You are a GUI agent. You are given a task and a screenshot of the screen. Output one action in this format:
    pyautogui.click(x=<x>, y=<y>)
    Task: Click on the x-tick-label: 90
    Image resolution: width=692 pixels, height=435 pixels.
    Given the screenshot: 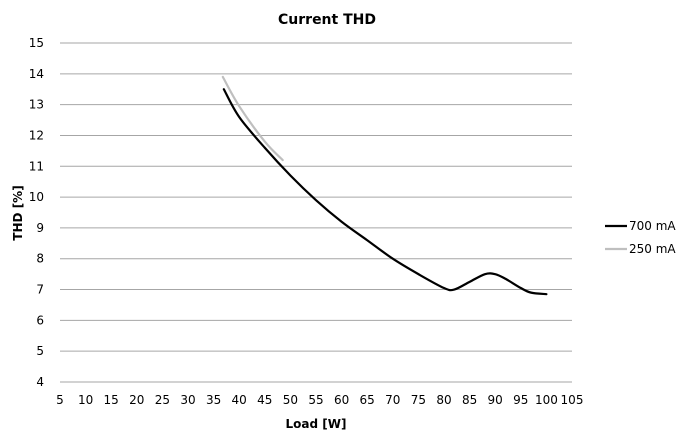 What is the action you would take?
    pyautogui.click(x=495, y=400)
    